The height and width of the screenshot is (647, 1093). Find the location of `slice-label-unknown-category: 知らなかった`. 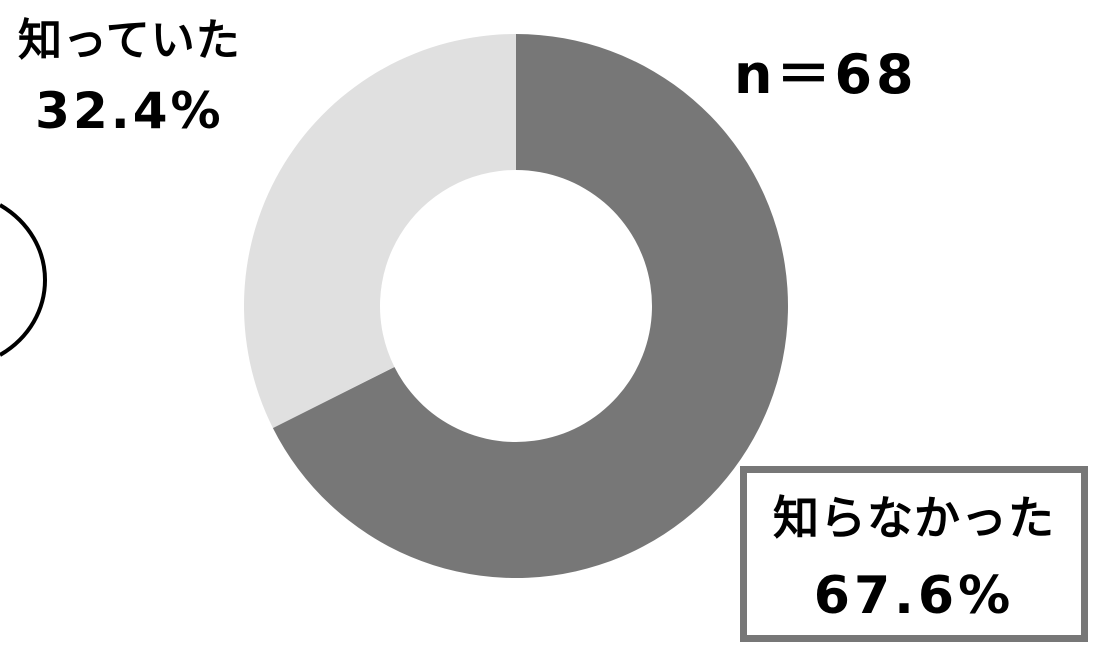

slice-label-unknown-category: 知らなかった is located at coordinates (914, 518).